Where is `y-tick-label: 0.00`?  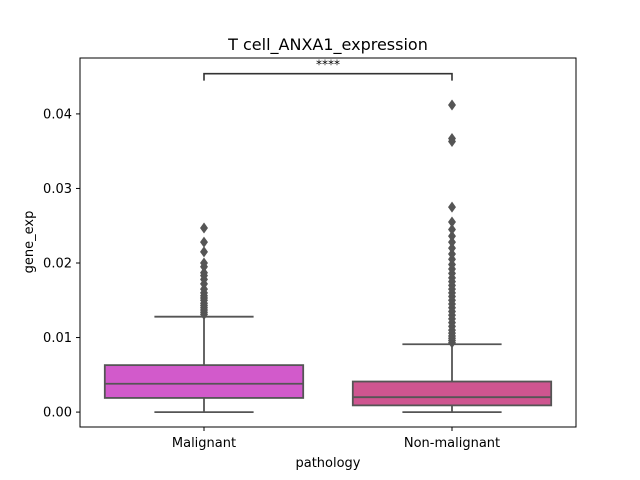 y-tick-label: 0.00 is located at coordinates (57, 413).